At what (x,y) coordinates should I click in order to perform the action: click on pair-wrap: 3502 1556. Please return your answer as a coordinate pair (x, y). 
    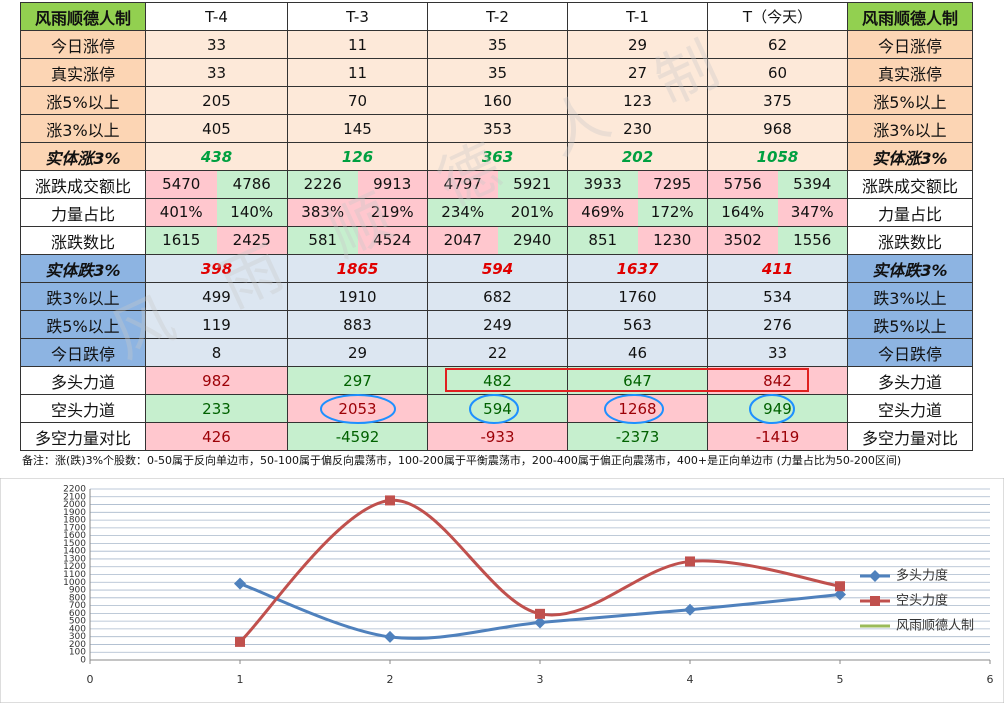
    Looking at the image, I should click on (777, 240).